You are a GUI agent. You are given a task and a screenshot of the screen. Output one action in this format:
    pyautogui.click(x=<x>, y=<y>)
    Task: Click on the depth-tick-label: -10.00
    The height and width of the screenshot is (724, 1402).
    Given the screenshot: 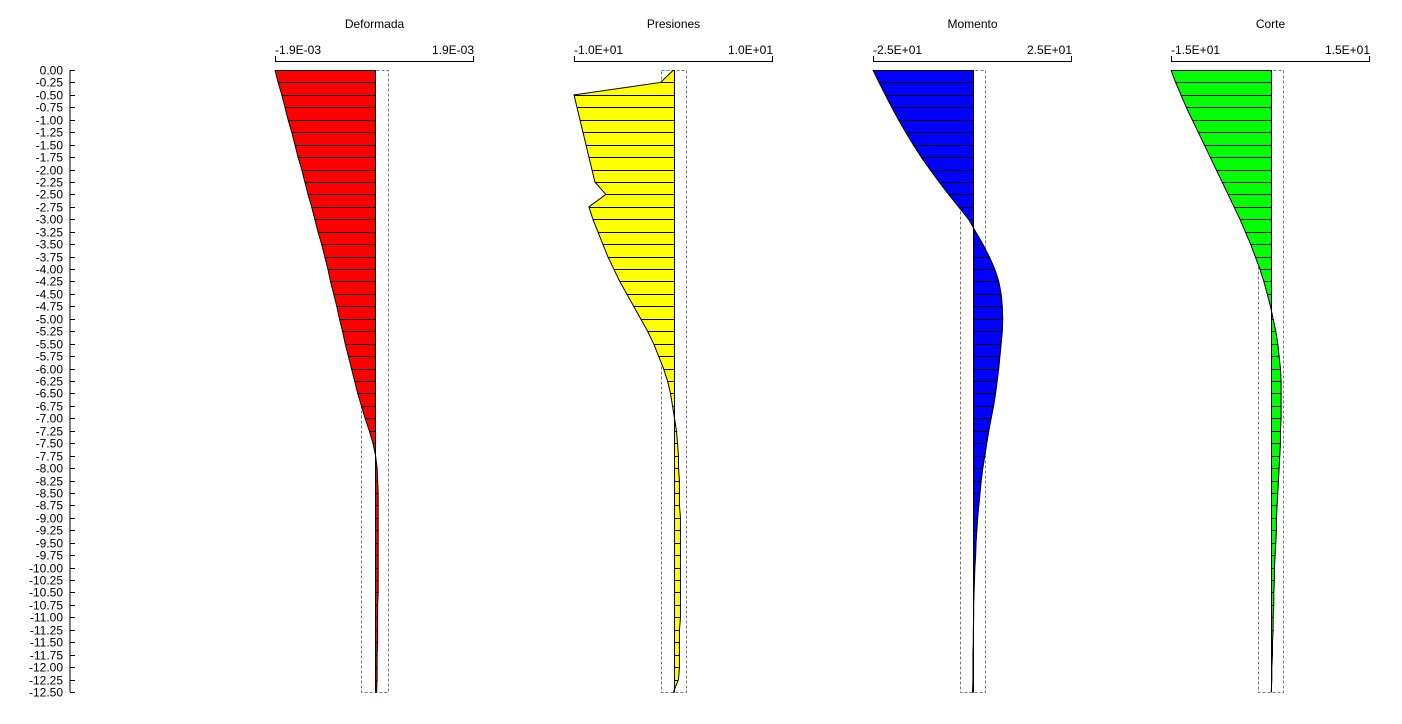 What is the action you would take?
    pyautogui.click(x=46, y=569)
    